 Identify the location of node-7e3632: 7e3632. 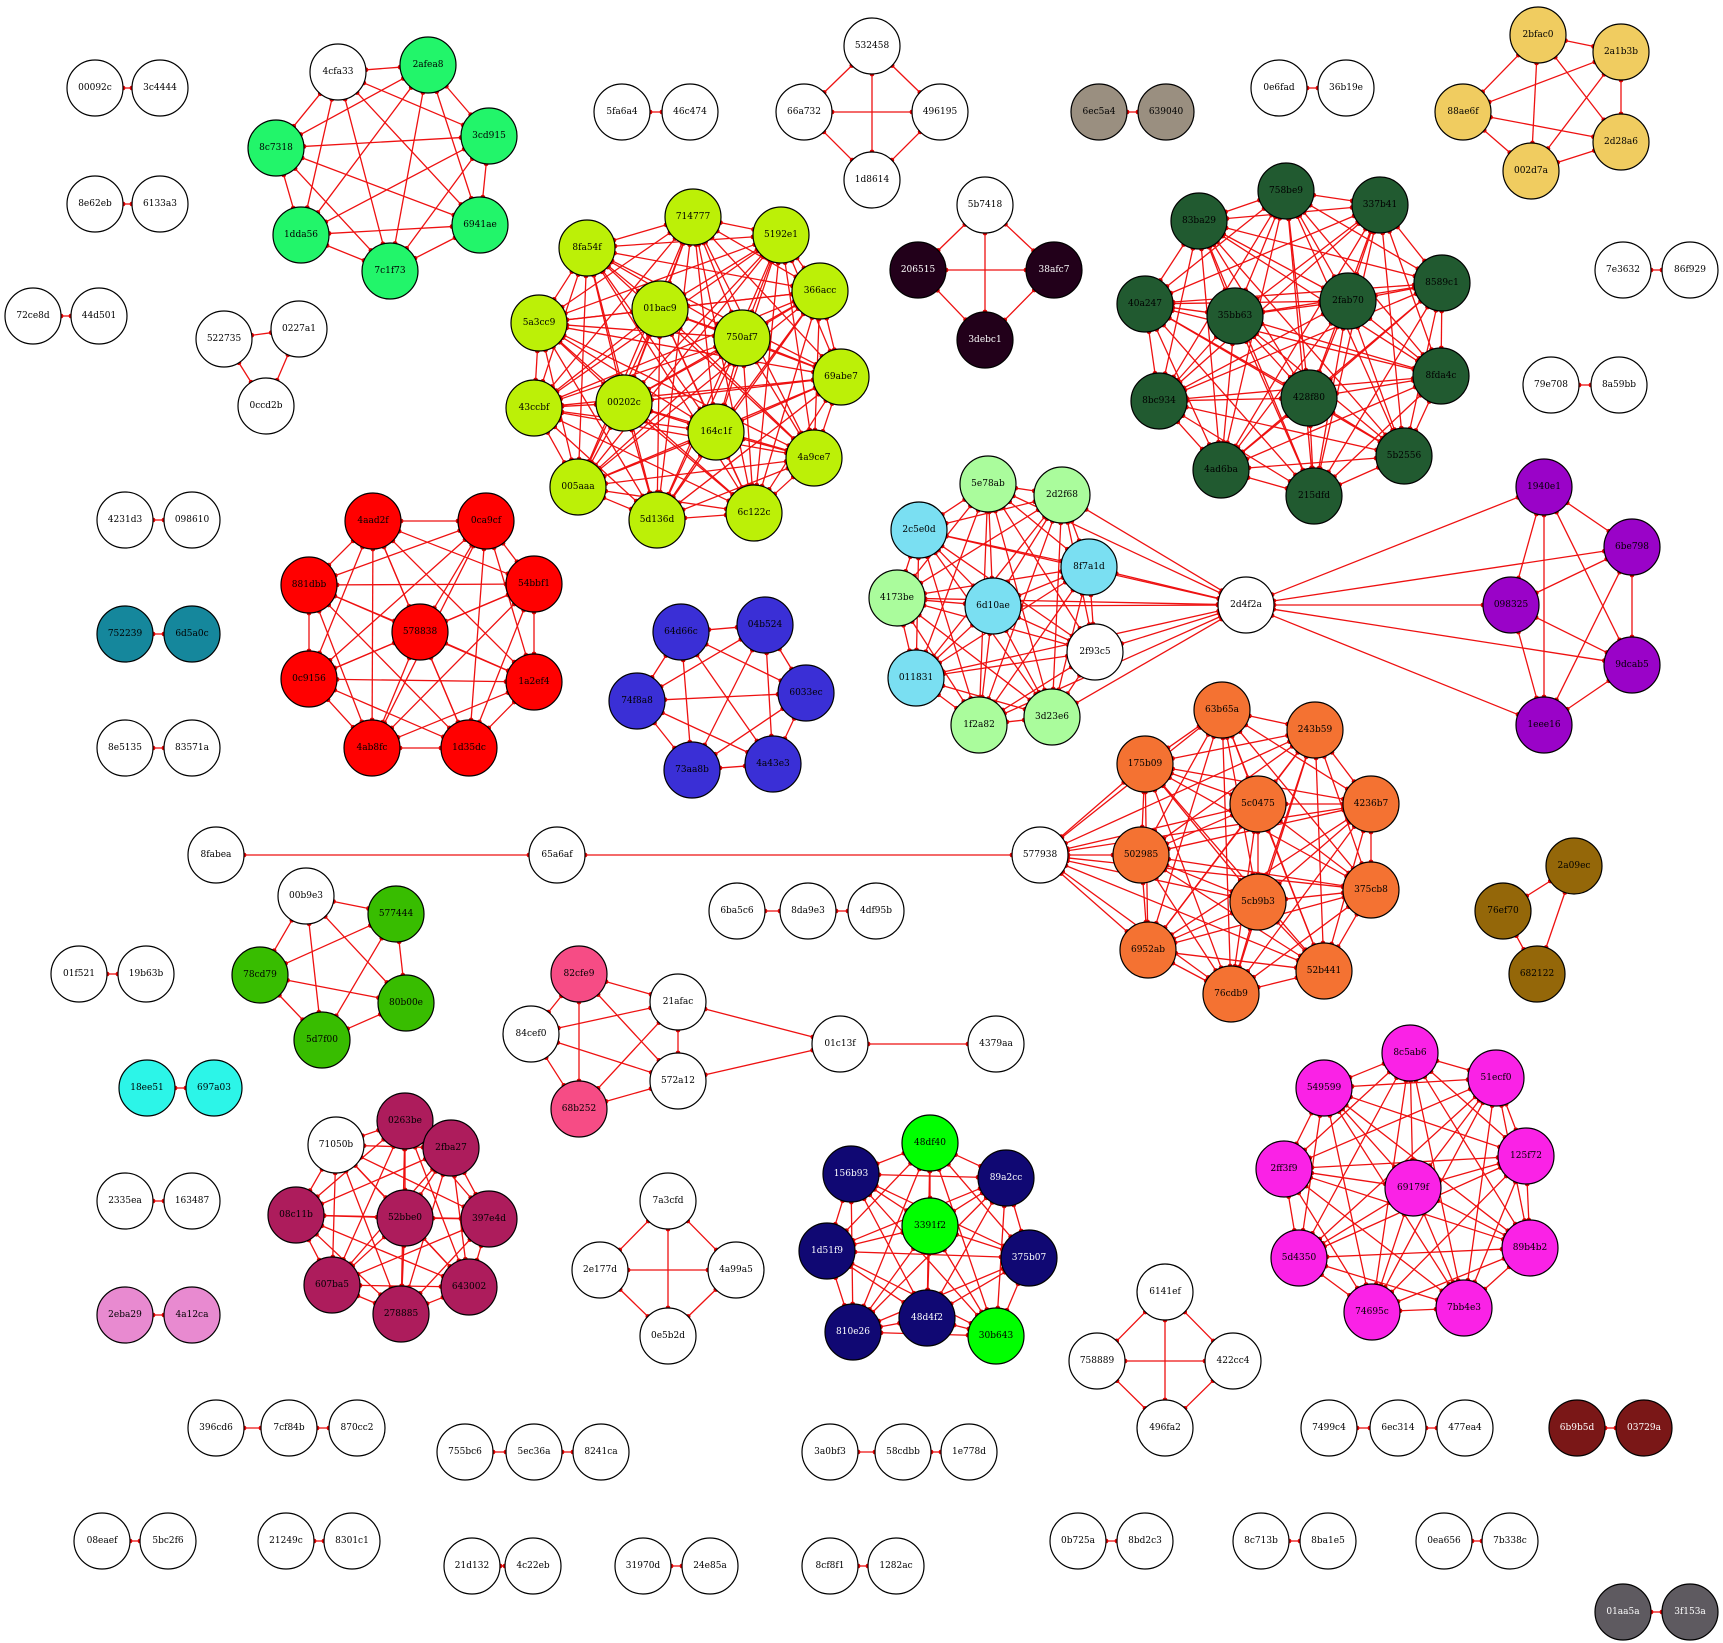
(1623, 270).